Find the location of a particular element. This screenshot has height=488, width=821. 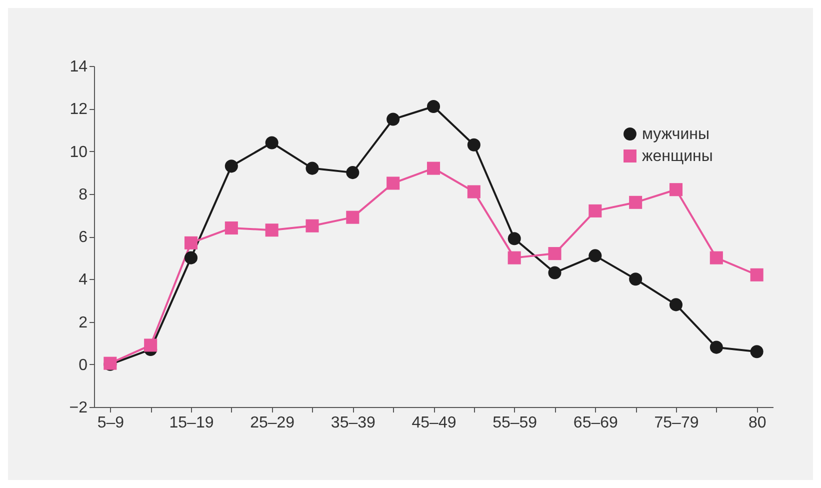

x-tick-label: 5–9 is located at coordinates (110, 423).